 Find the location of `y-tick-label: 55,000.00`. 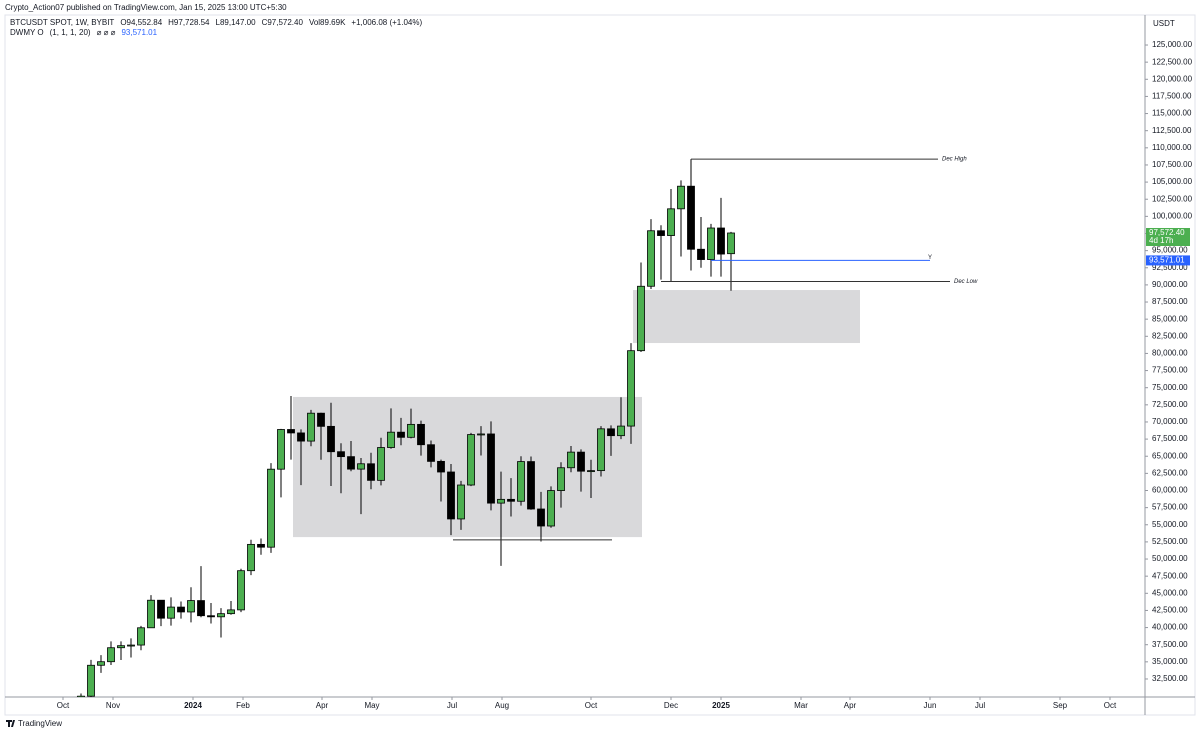

y-tick-label: 55,000.00 is located at coordinates (1170, 524).